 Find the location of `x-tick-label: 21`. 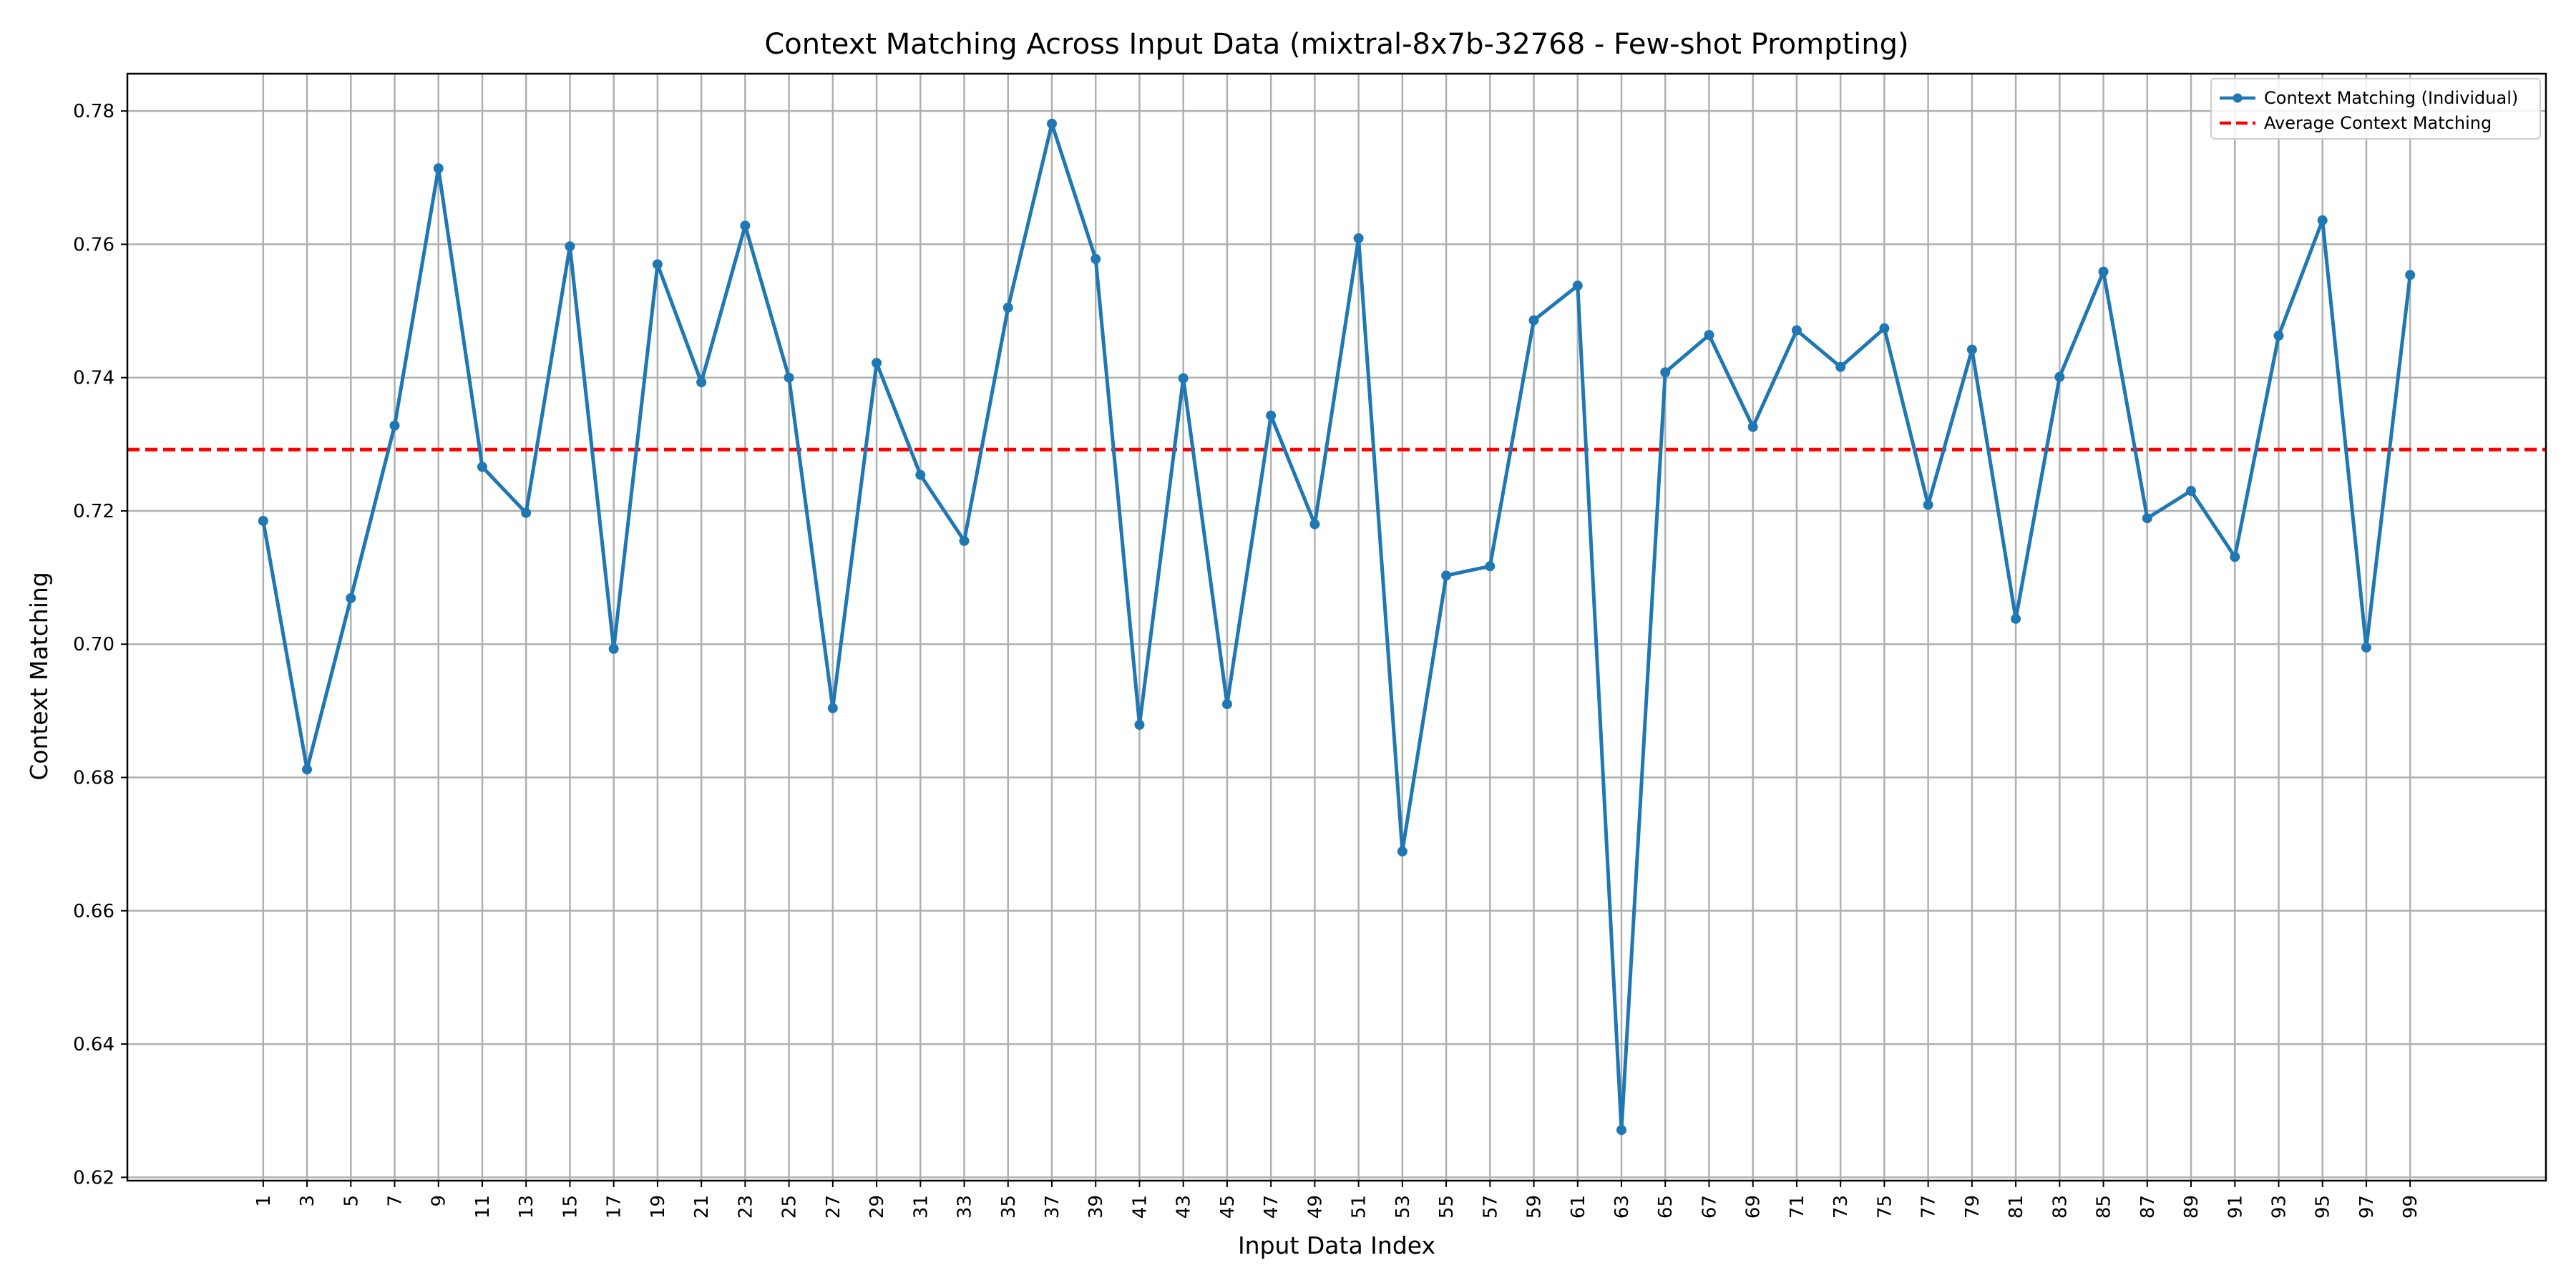

x-tick-label: 21 is located at coordinates (702, 1207).